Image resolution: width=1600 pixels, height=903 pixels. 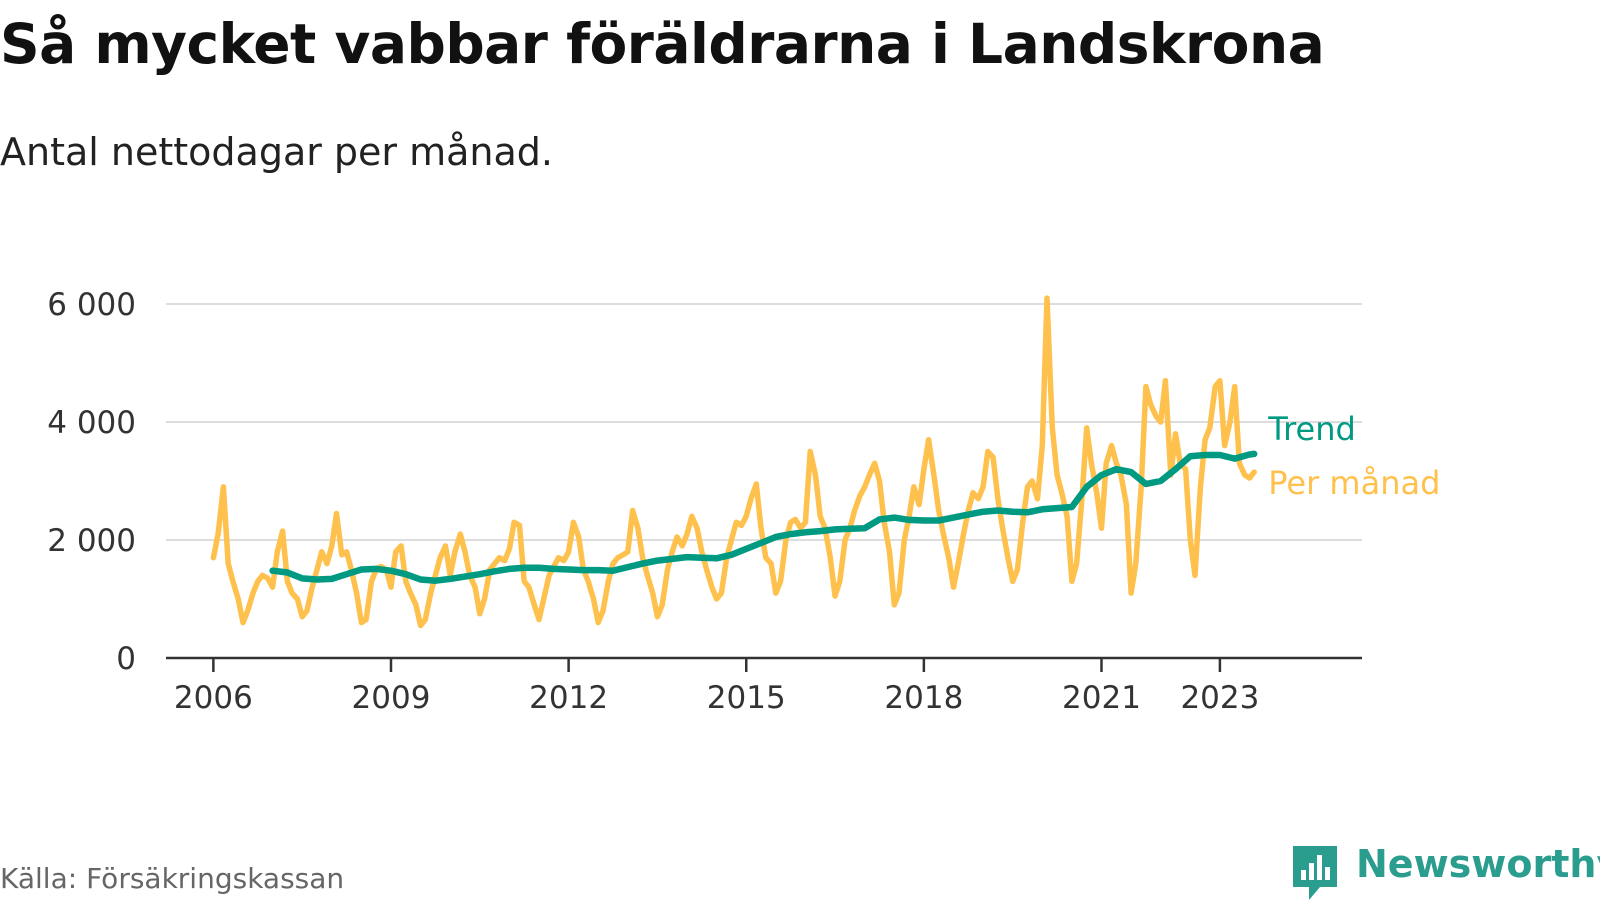 What do you see at coordinates (1219, 698) in the screenshot?
I see `x-tick-label: 2023` at bounding box center [1219, 698].